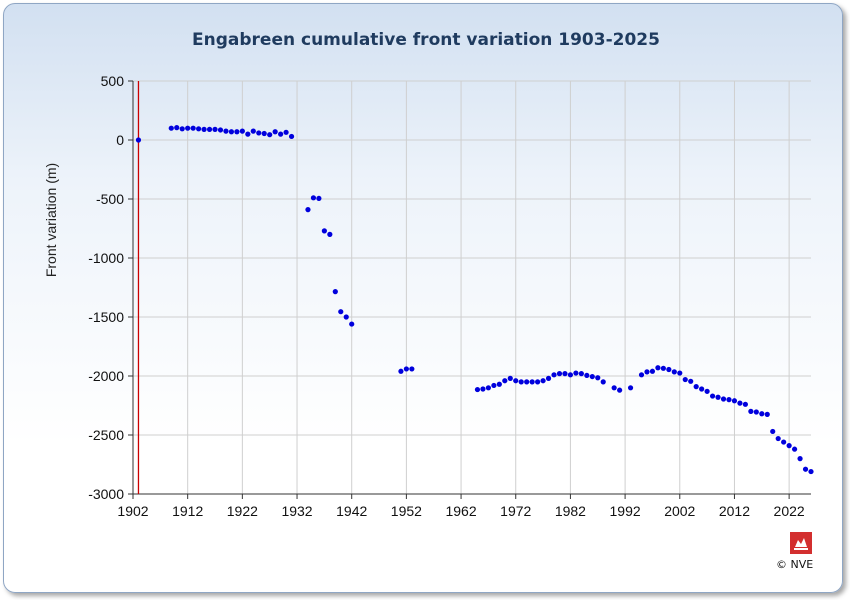  Describe the element at coordinates (734, 511) in the screenshot. I see `x-tick-label: 2012` at that location.